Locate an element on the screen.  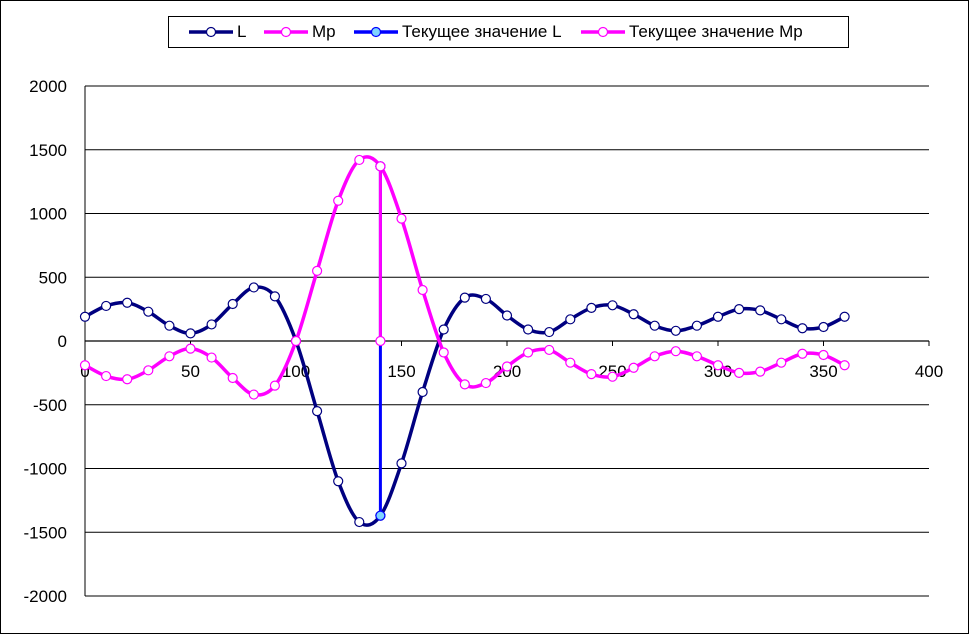
legend-item-current-mp: Текущее значение Mp is located at coordinates (691, 32).